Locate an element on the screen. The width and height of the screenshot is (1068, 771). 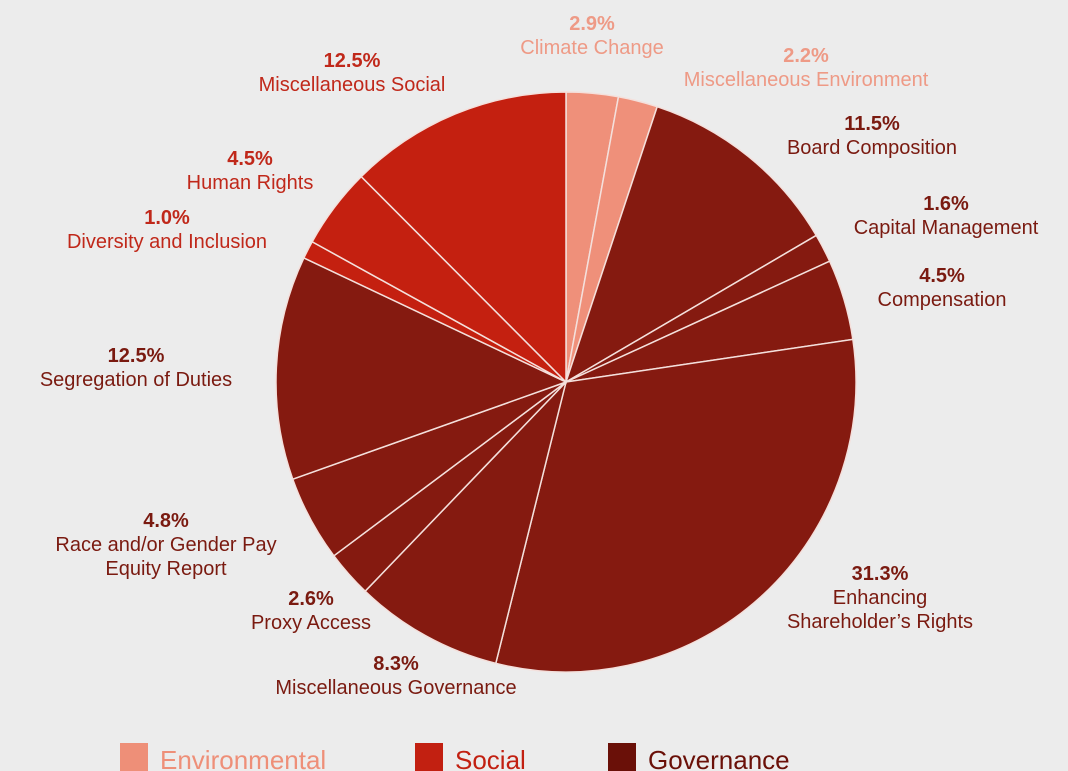
legend-label-social: Social is located at coordinates (490, 758).